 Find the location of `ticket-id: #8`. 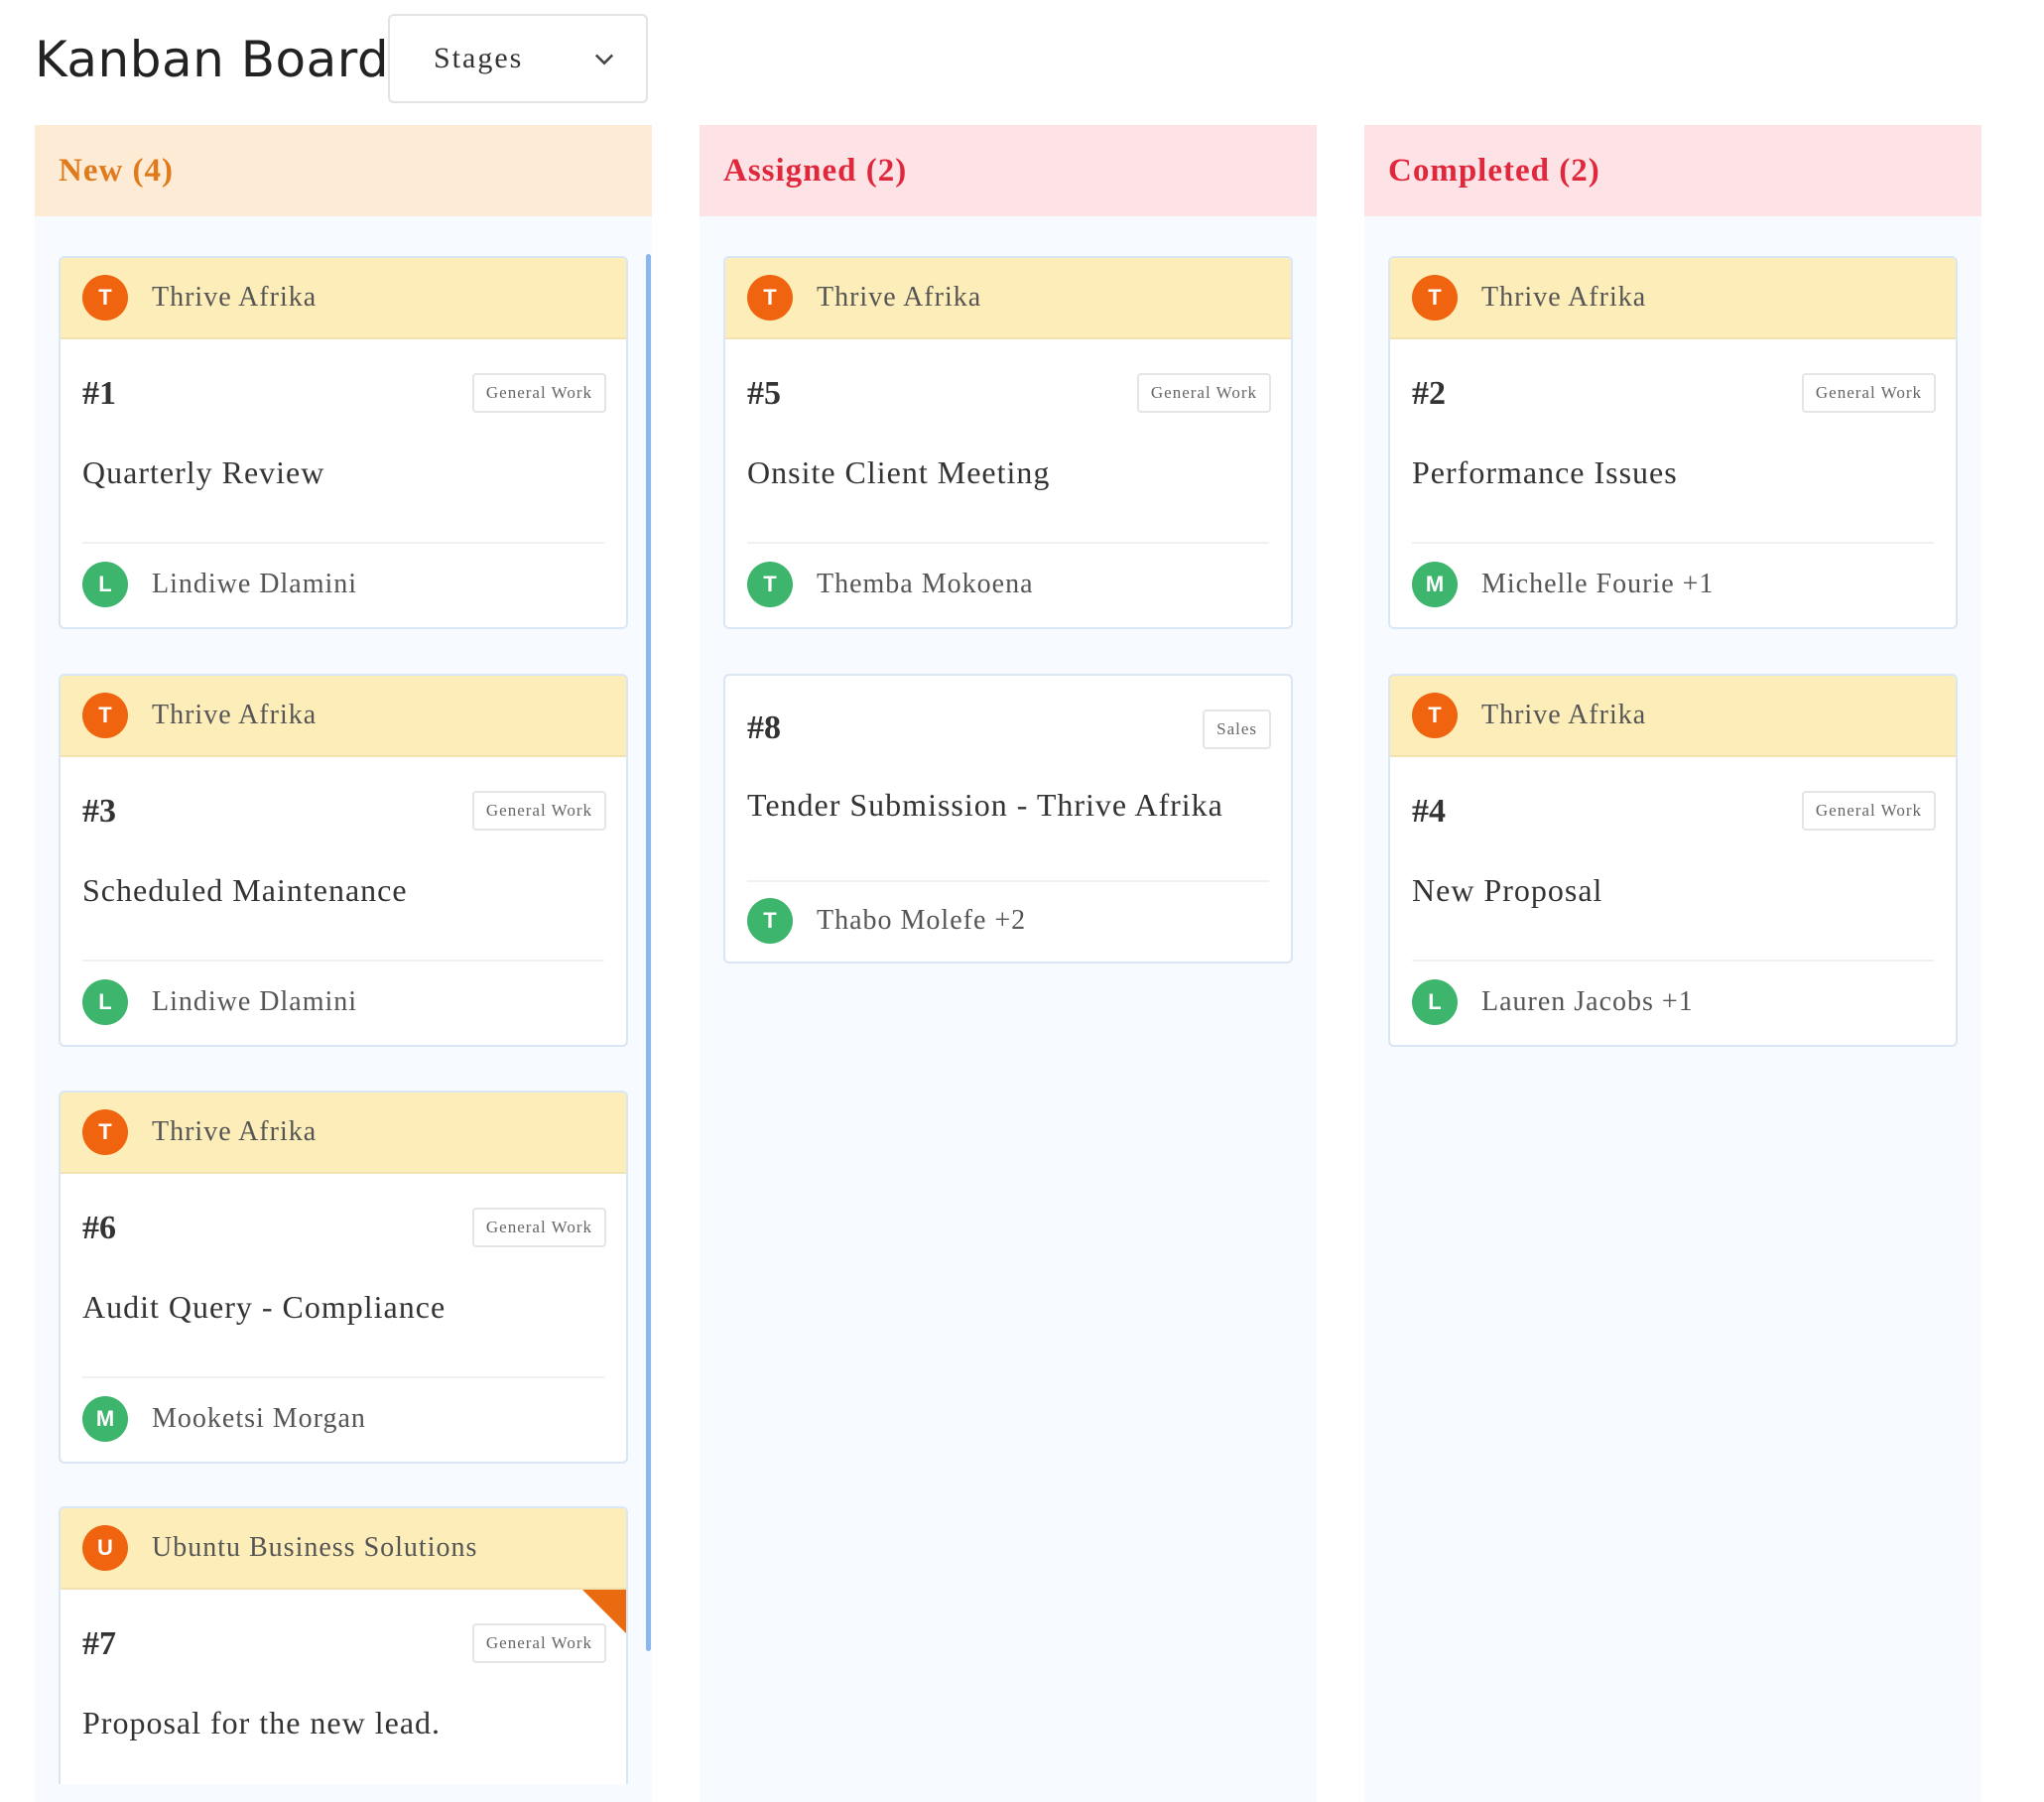

ticket-id: #8 is located at coordinates (764, 728).